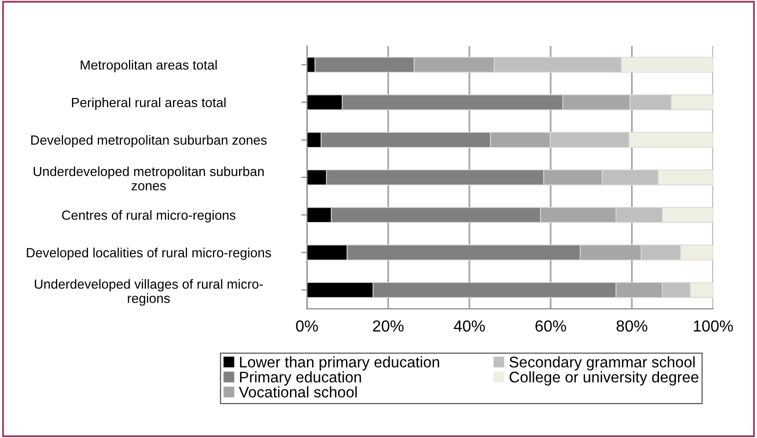  What do you see at coordinates (148, 254) in the screenshot?
I see `y-tick-label: Developed localities of rural micro-regions` at bounding box center [148, 254].